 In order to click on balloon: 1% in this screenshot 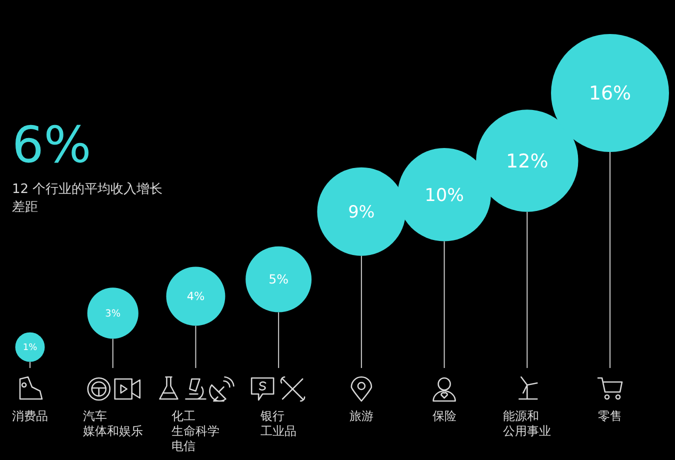, I will do `click(30, 350)`.